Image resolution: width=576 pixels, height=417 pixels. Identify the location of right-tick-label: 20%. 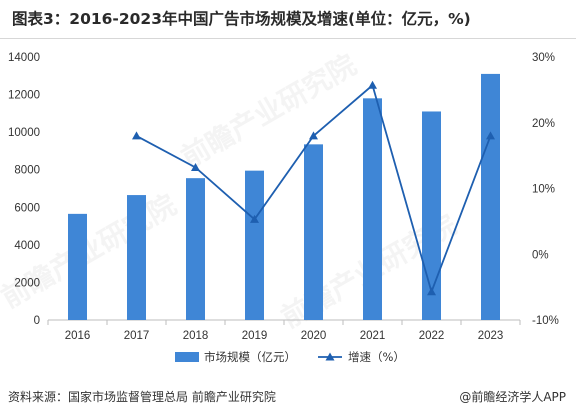
(543, 124).